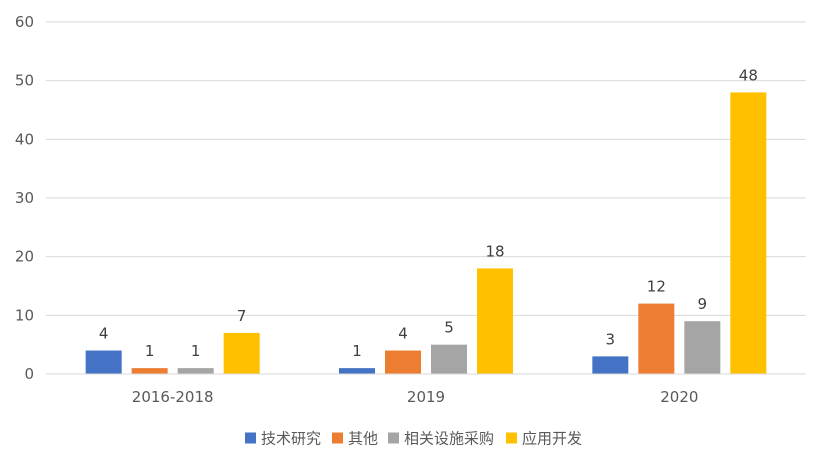 The width and height of the screenshot is (829, 467). I want to click on data-label: 5, so click(449, 328).